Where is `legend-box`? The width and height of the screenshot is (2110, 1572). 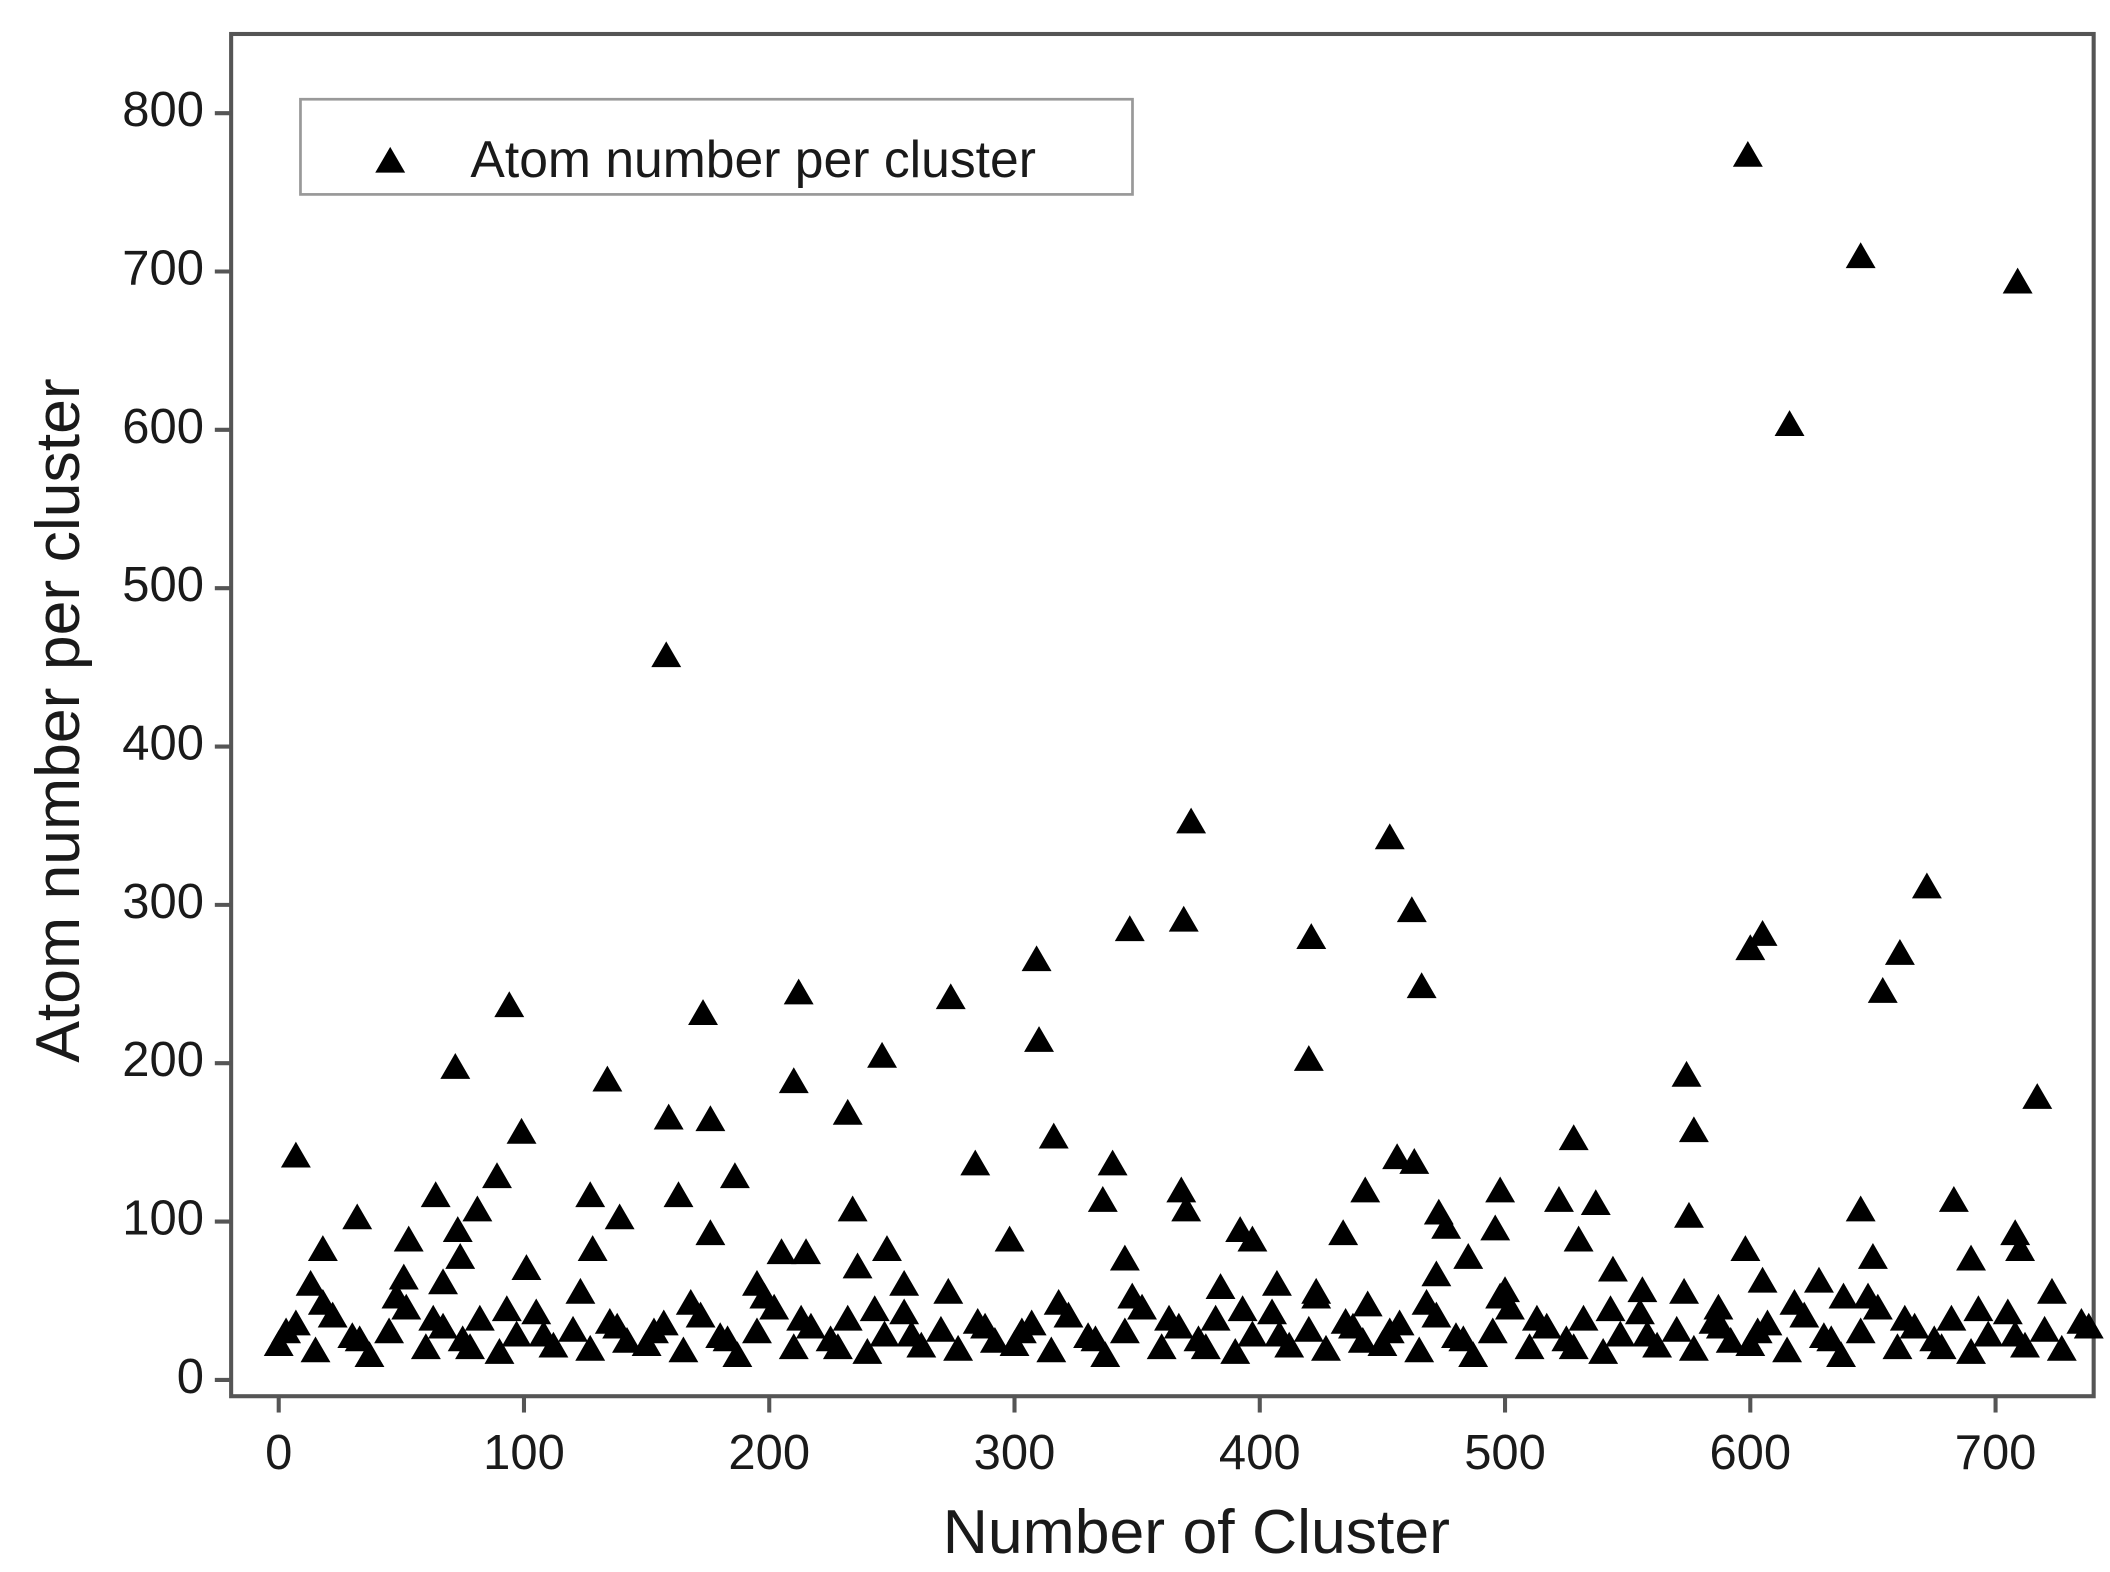 legend-box is located at coordinates (716, 146).